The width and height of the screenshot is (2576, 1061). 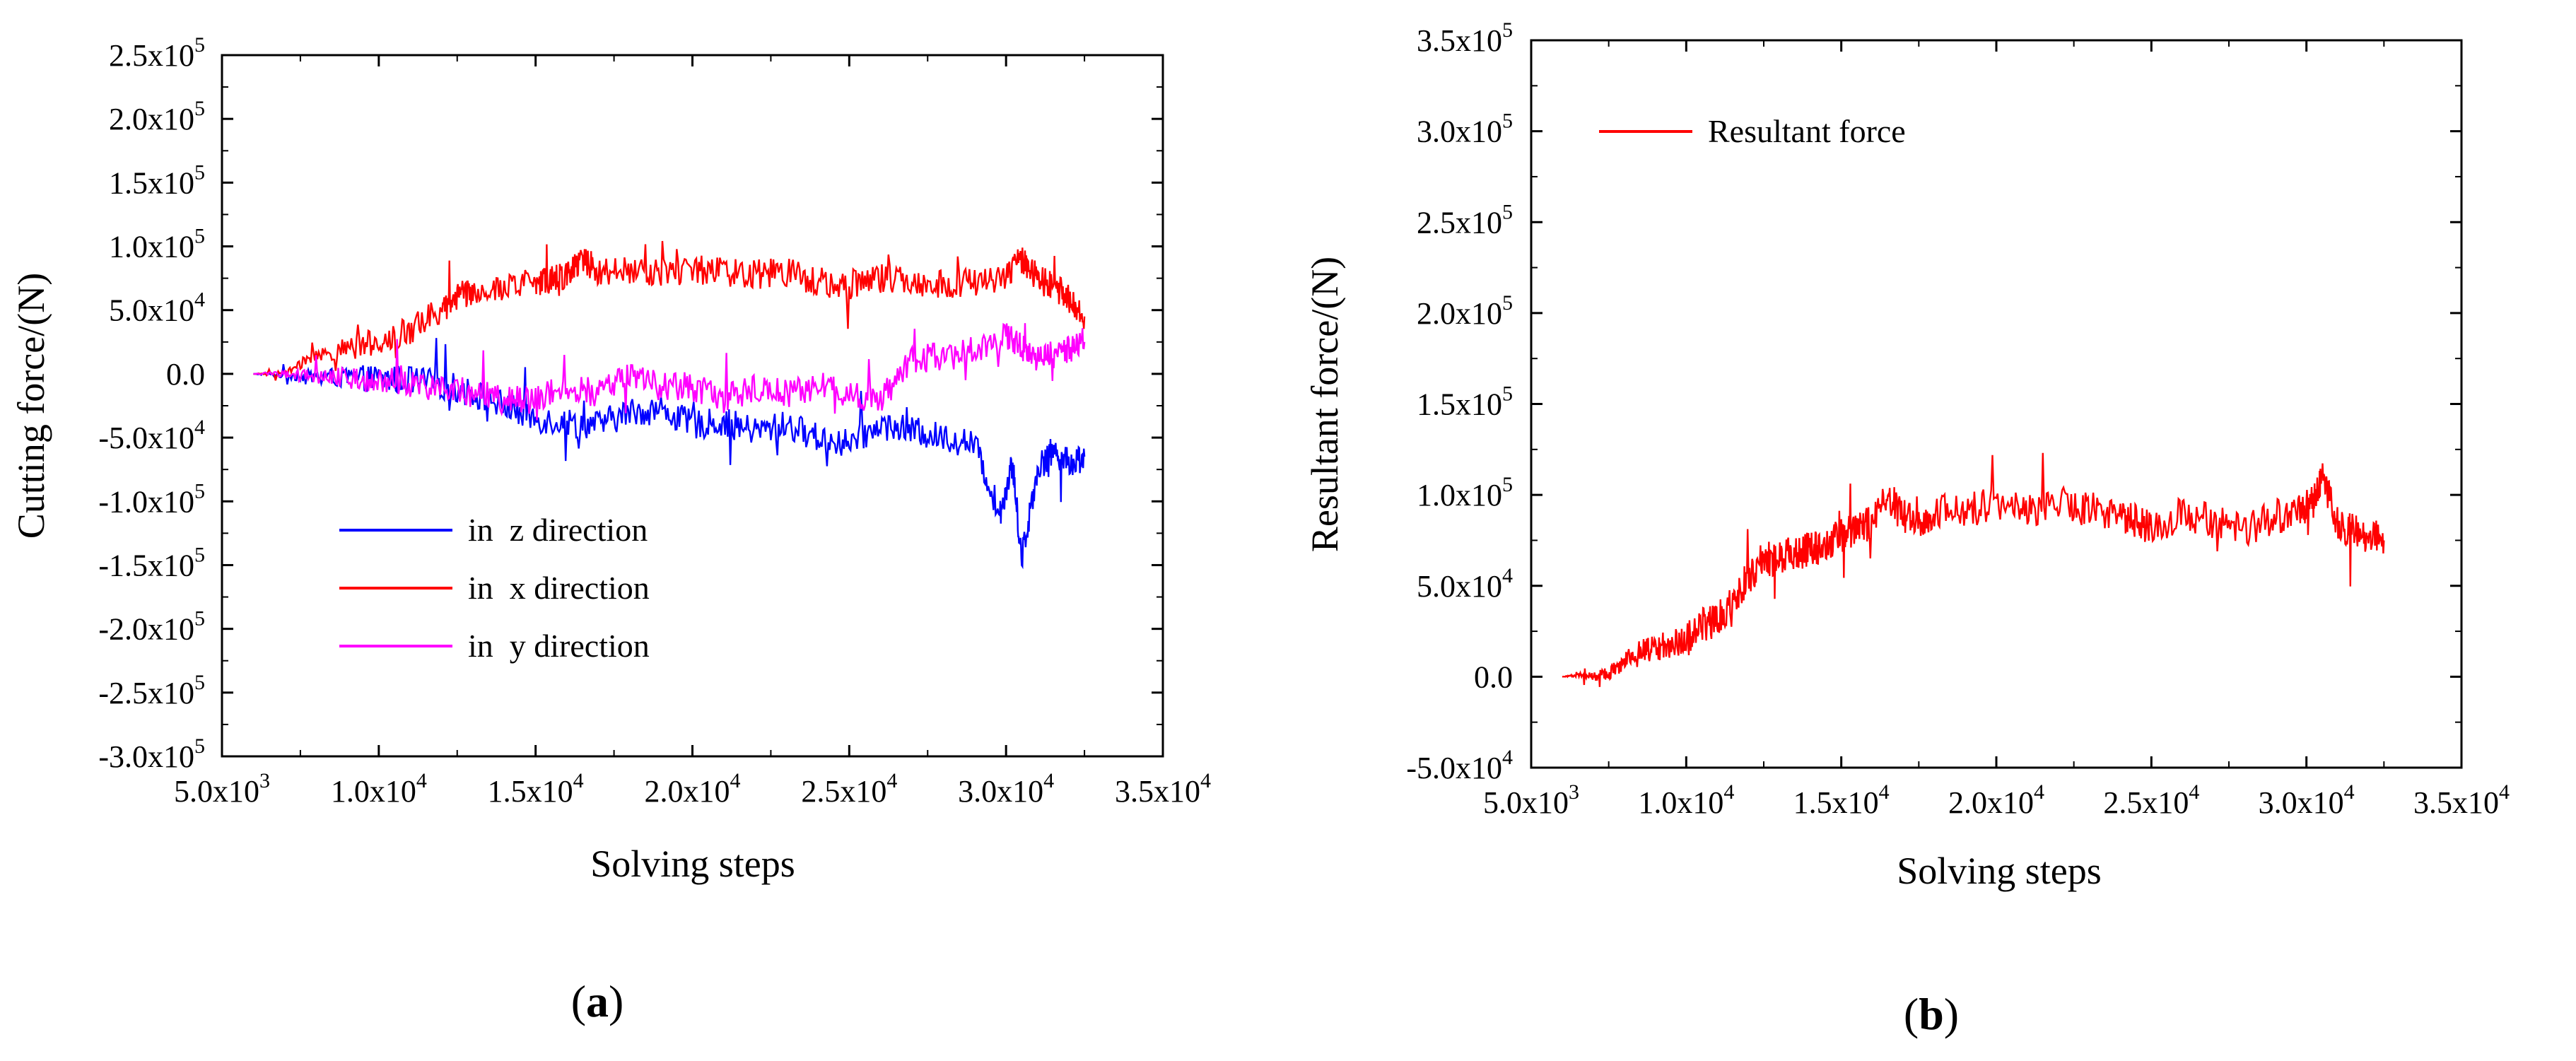 I want to click on y-tick-label: -1.5x10⁵, so click(x=151, y=562).